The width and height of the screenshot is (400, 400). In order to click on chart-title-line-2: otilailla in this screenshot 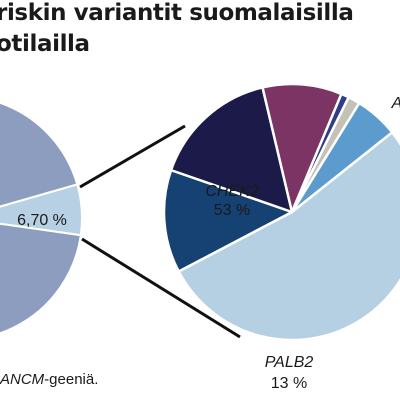, I will do `click(45, 44)`.